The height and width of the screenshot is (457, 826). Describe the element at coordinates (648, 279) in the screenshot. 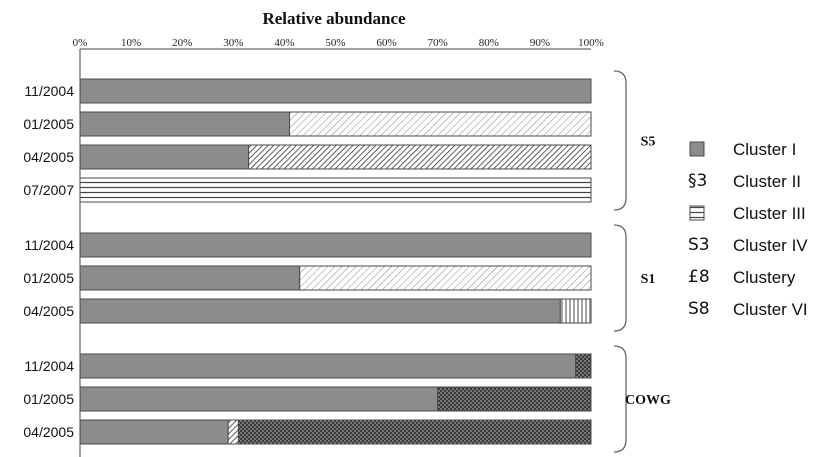

I see `group-label: S1` at that location.